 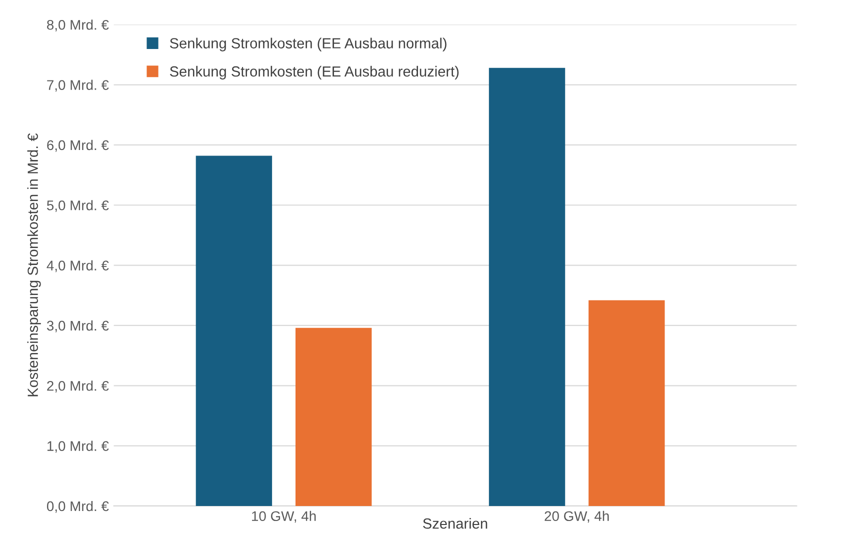 I want to click on y-tick-label: 1,0 Mrd. €, so click(x=78, y=446).